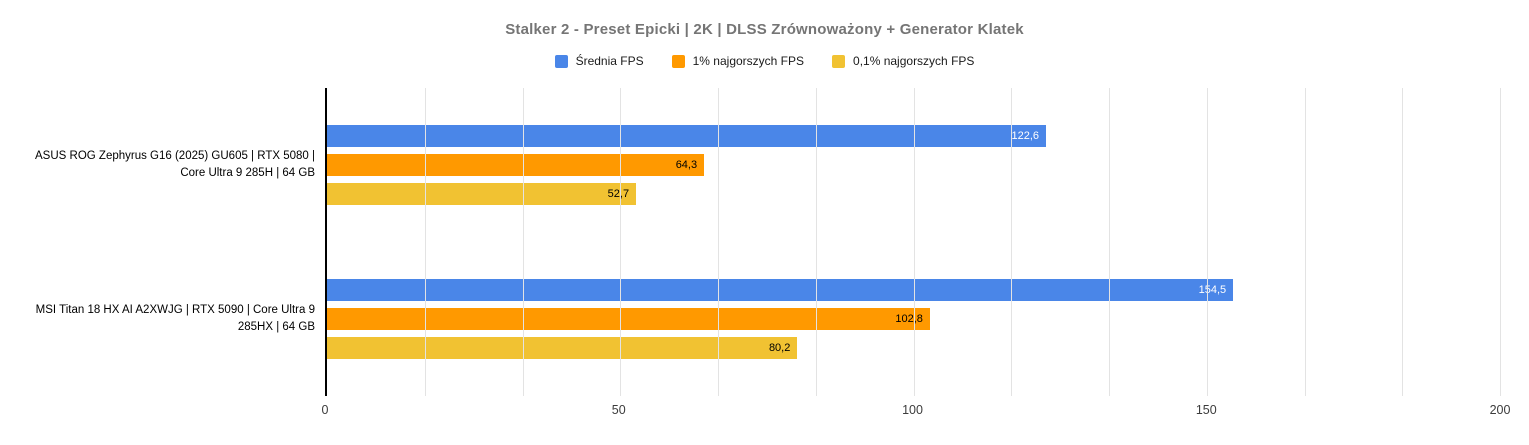 The width and height of the screenshot is (1529, 445). I want to click on x-tick-label: 100, so click(912, 410).